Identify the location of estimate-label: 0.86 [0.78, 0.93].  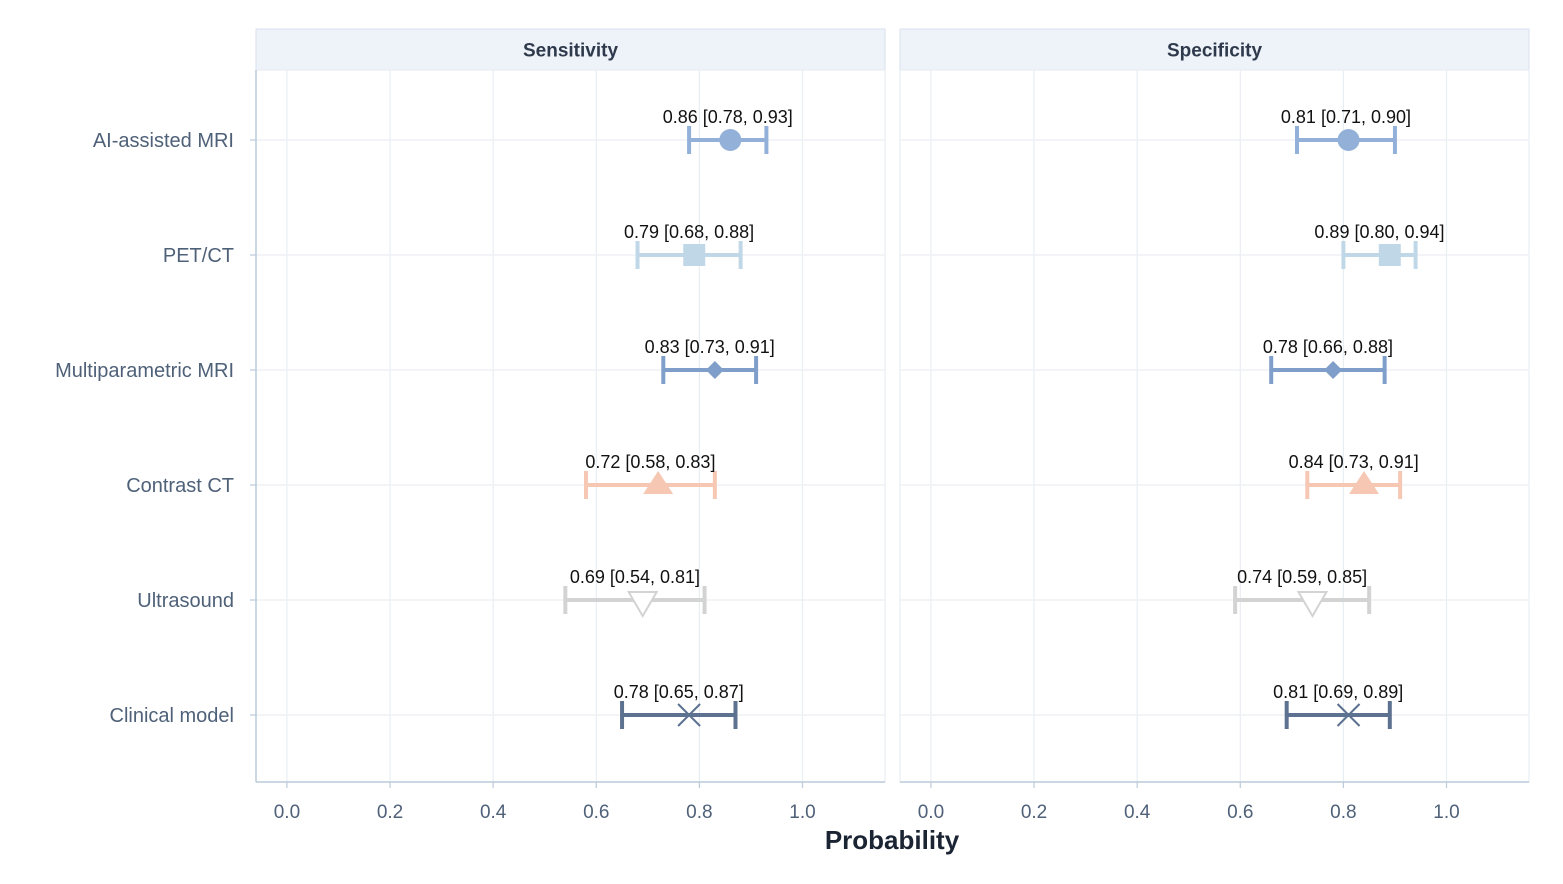
(728, 117).